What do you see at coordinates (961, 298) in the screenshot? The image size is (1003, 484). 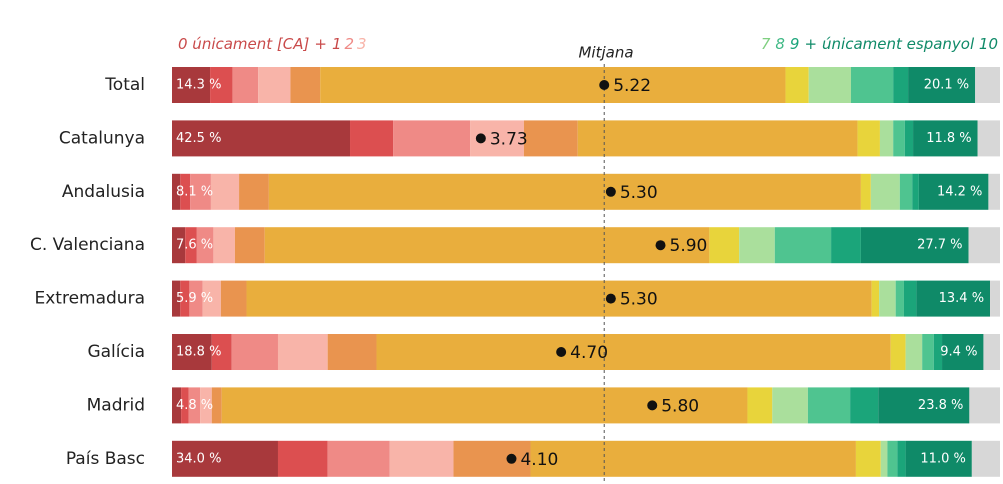 I see `high-total-label: 13.4 %` at bounding box center [961, 298].